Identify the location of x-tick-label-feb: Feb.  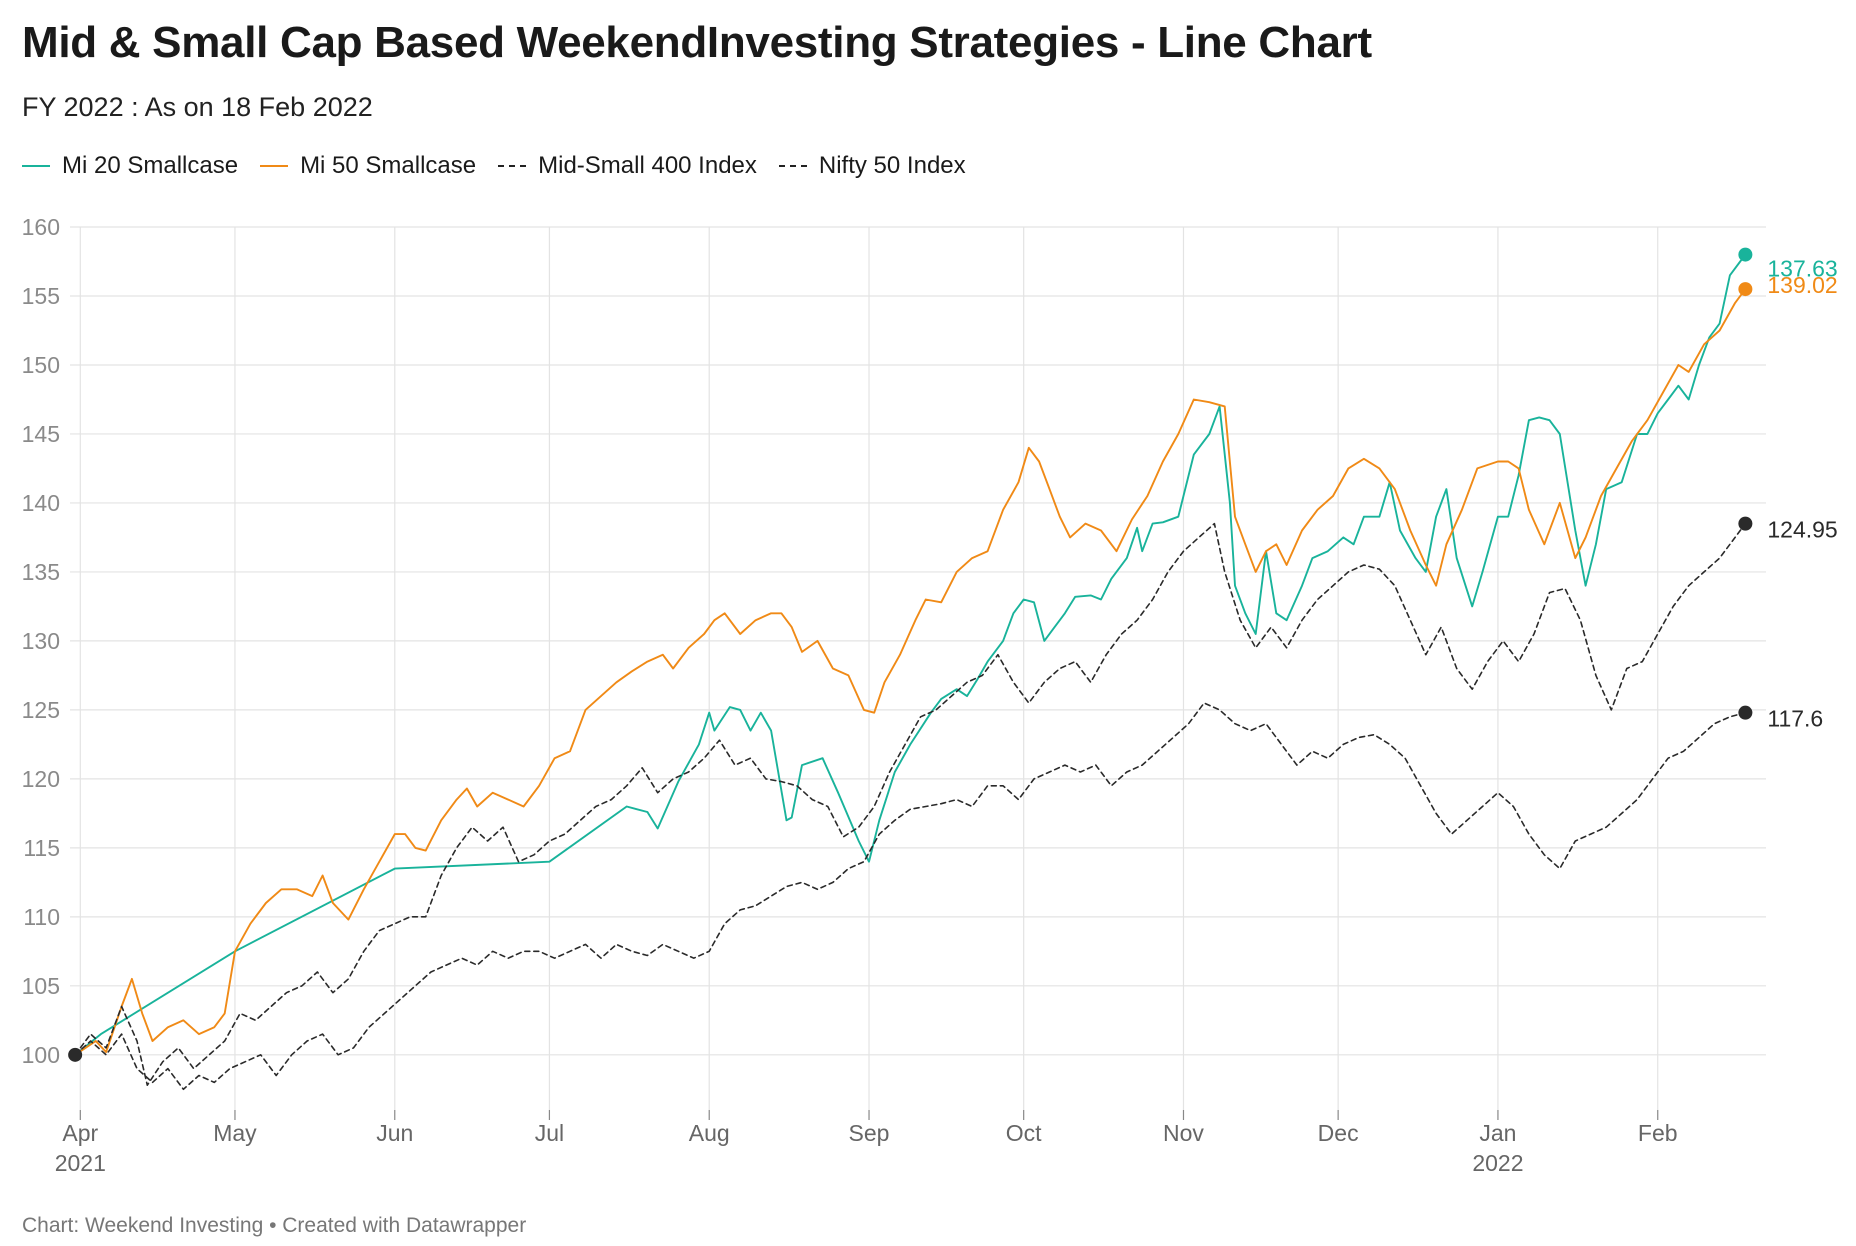
(1658, 1133).